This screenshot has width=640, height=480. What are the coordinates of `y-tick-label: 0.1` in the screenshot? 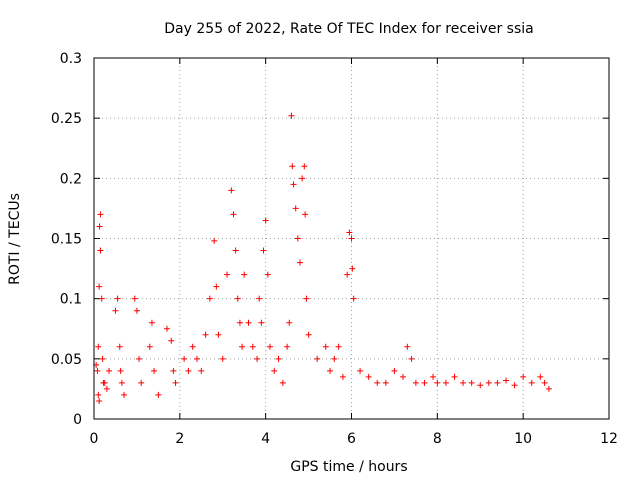 It's located at (71, 300).